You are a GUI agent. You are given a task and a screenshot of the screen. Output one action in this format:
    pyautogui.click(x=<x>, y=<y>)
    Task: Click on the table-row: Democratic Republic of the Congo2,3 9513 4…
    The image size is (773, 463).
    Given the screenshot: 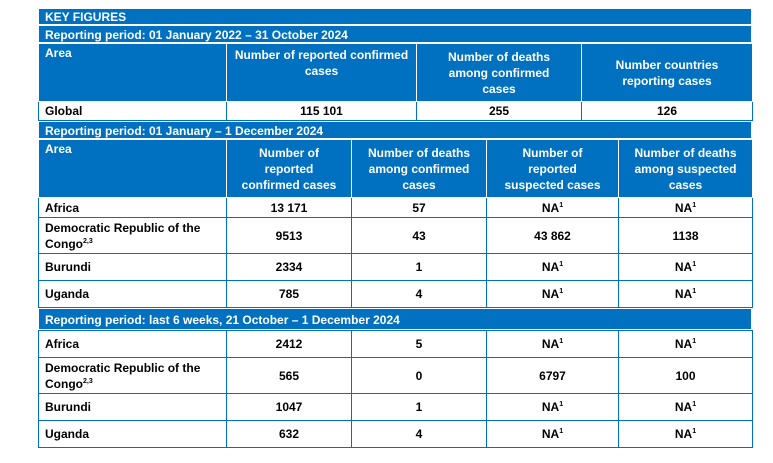 What is the action you would take?
    pyautogui.click(x=395, y=235)
    